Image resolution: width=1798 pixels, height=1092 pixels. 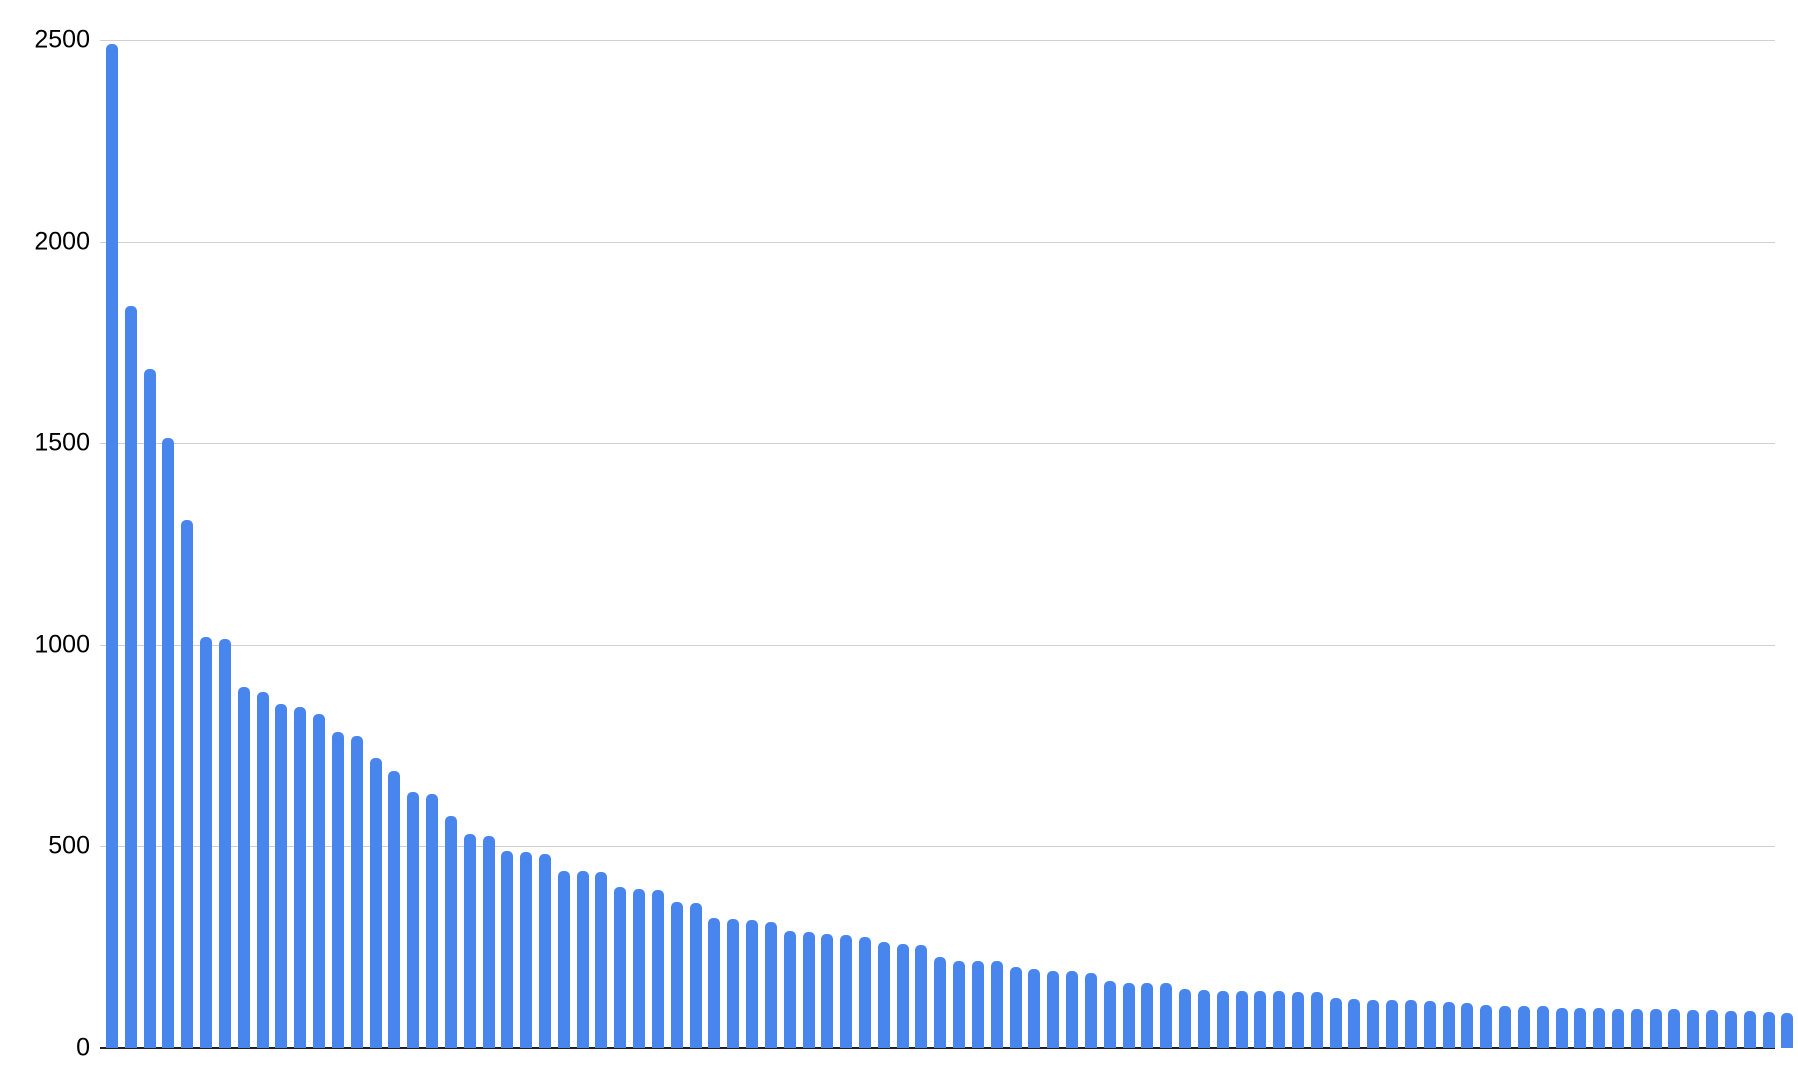 I want to click on y-axis-tick-label: 1500, so click(x=62, y=442).